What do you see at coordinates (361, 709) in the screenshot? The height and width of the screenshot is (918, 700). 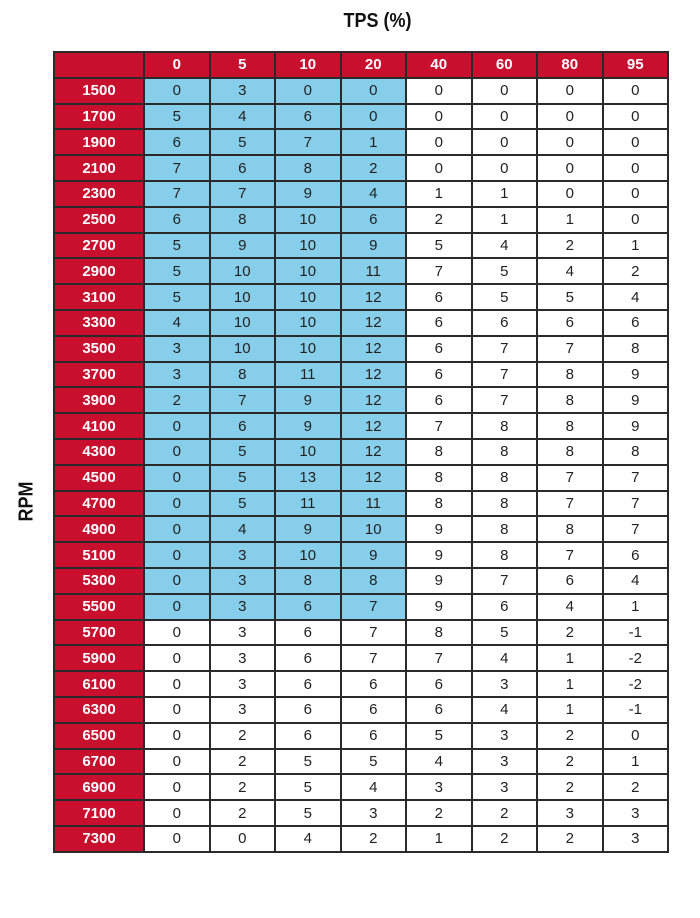 I see `table-row: 6300 0 3 6 6 6 4 1 -1` at bounding box center [361, 709].